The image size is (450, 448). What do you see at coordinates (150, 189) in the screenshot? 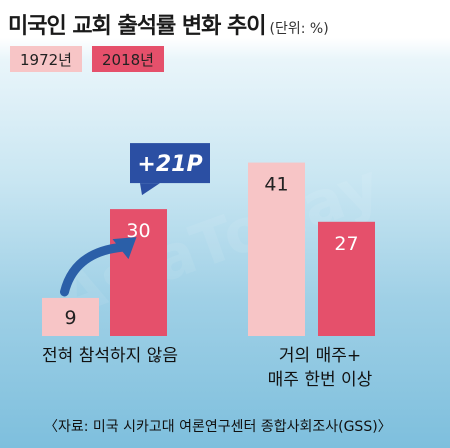
I see `callout-pointer` at bounding box center [150, 189].